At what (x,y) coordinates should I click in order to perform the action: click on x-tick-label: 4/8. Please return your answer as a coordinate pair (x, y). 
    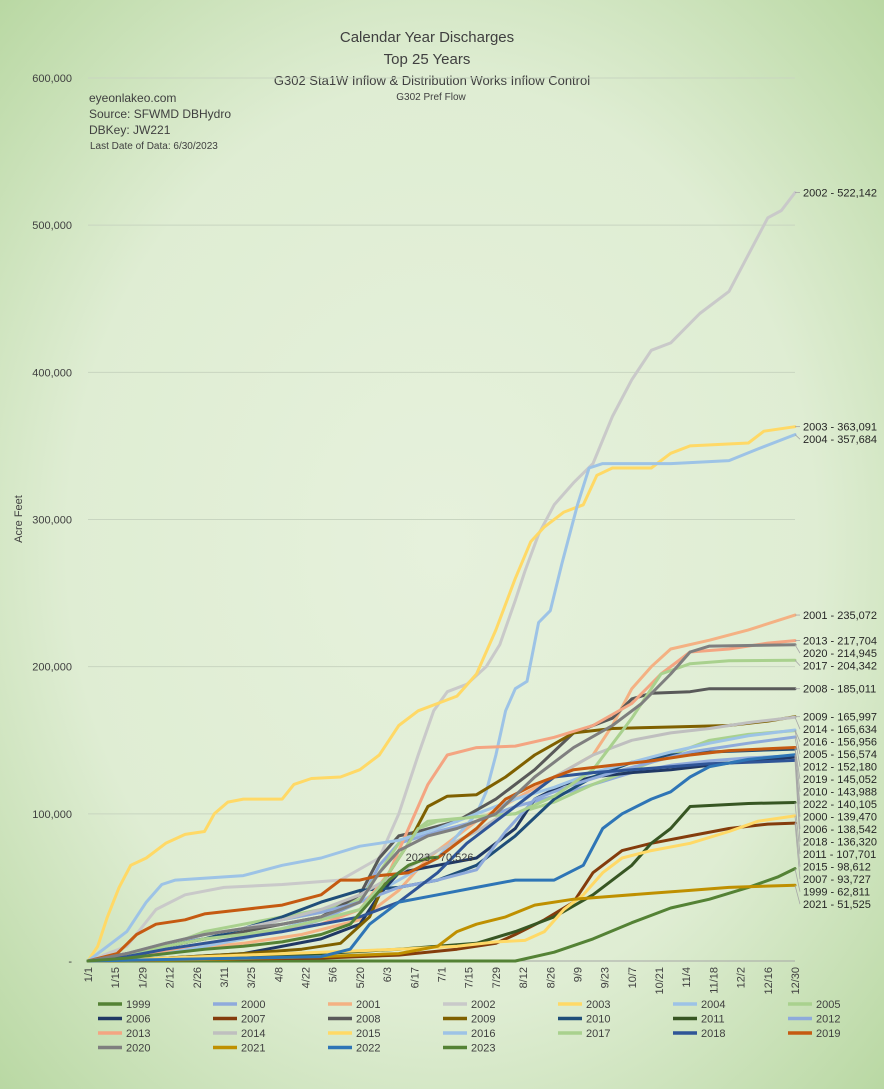
    Looking at the image, I should click on (279, 974).